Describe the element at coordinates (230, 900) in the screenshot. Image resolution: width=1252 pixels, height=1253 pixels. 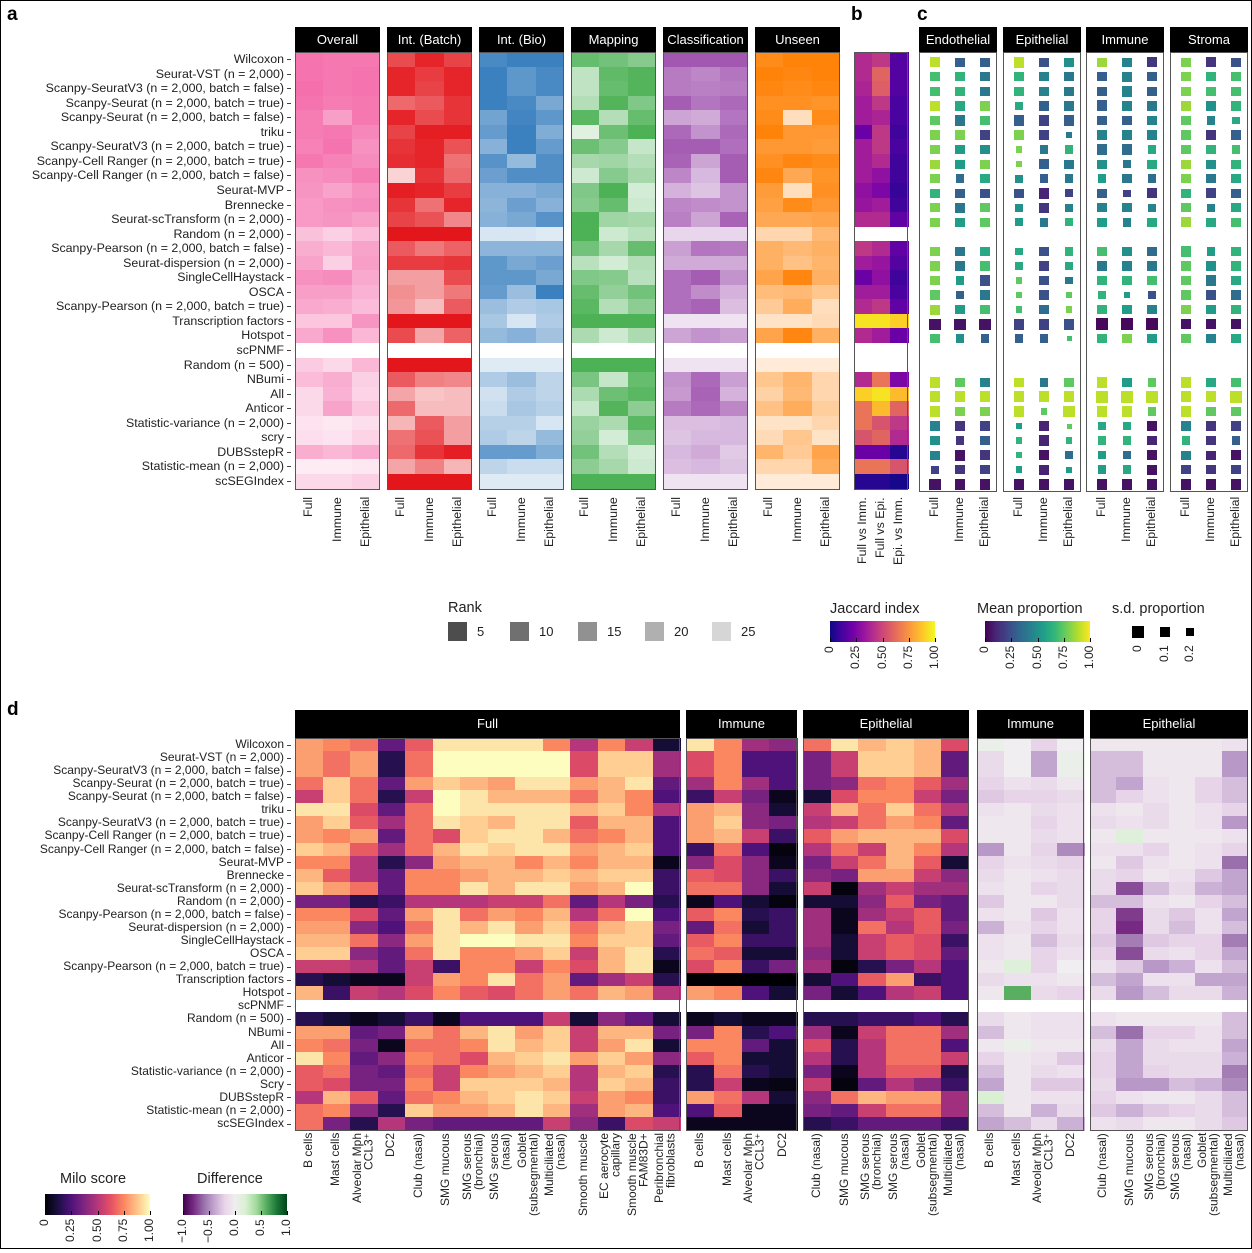
I see `row-label: Random (n = 2,000)` at that location.